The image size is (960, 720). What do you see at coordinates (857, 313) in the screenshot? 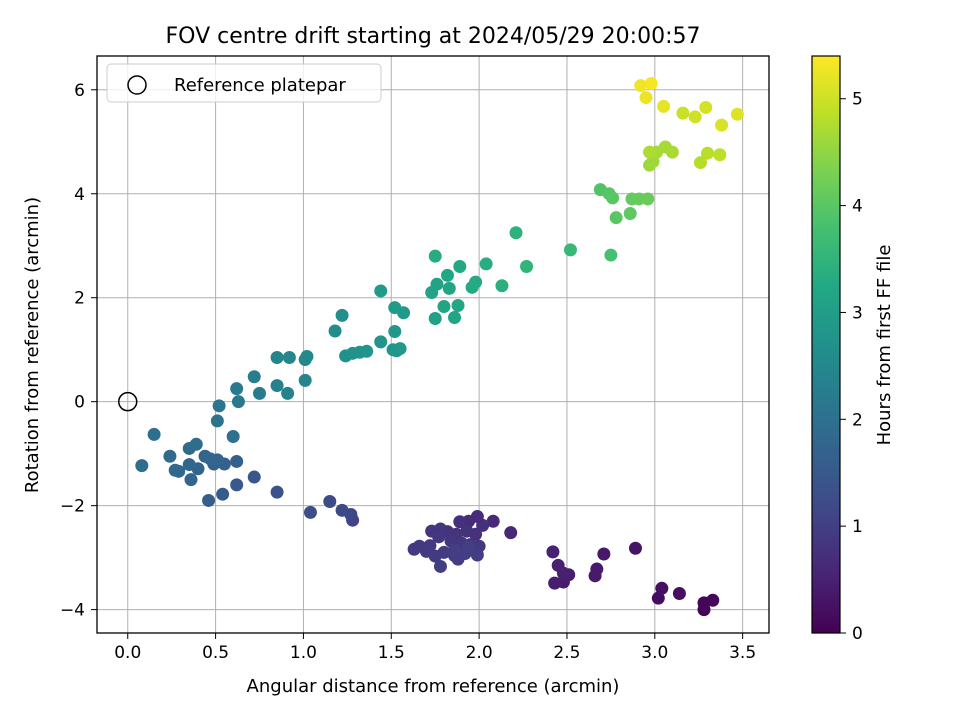
I see `colorbar-tick-label: 3` at bounding box center [857, 313].